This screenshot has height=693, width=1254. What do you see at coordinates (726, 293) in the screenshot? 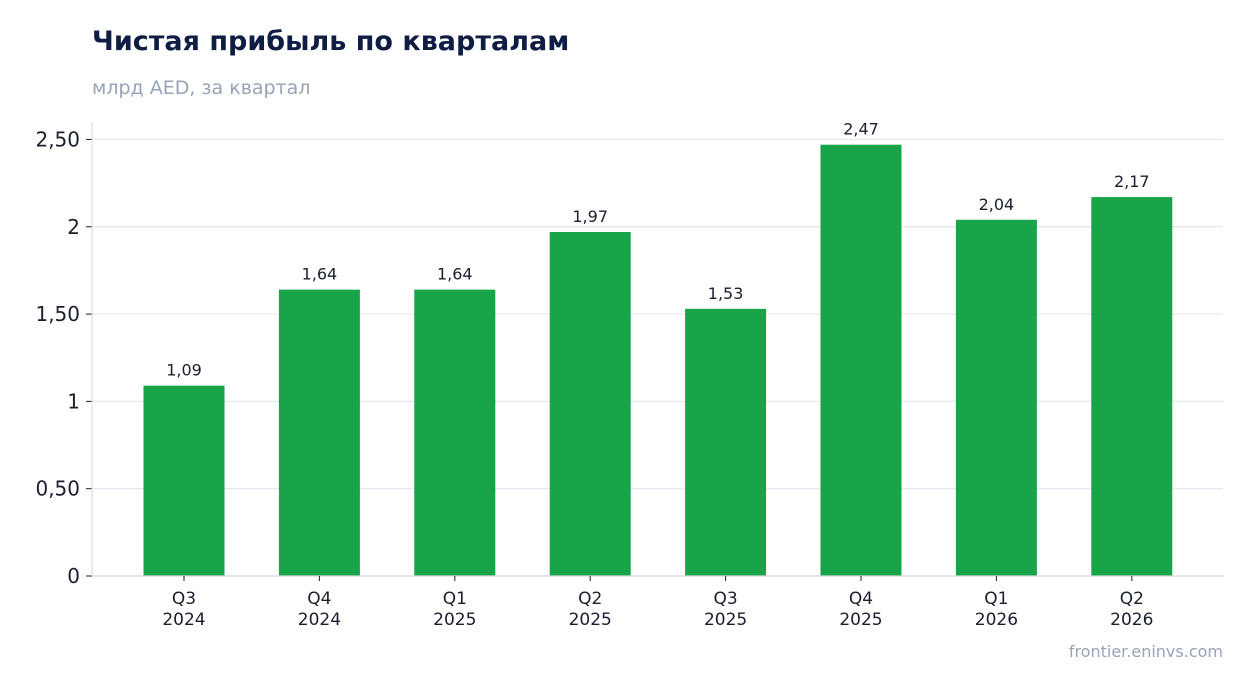
I see `data-label: 1,53` at bounding box center [726, 293].